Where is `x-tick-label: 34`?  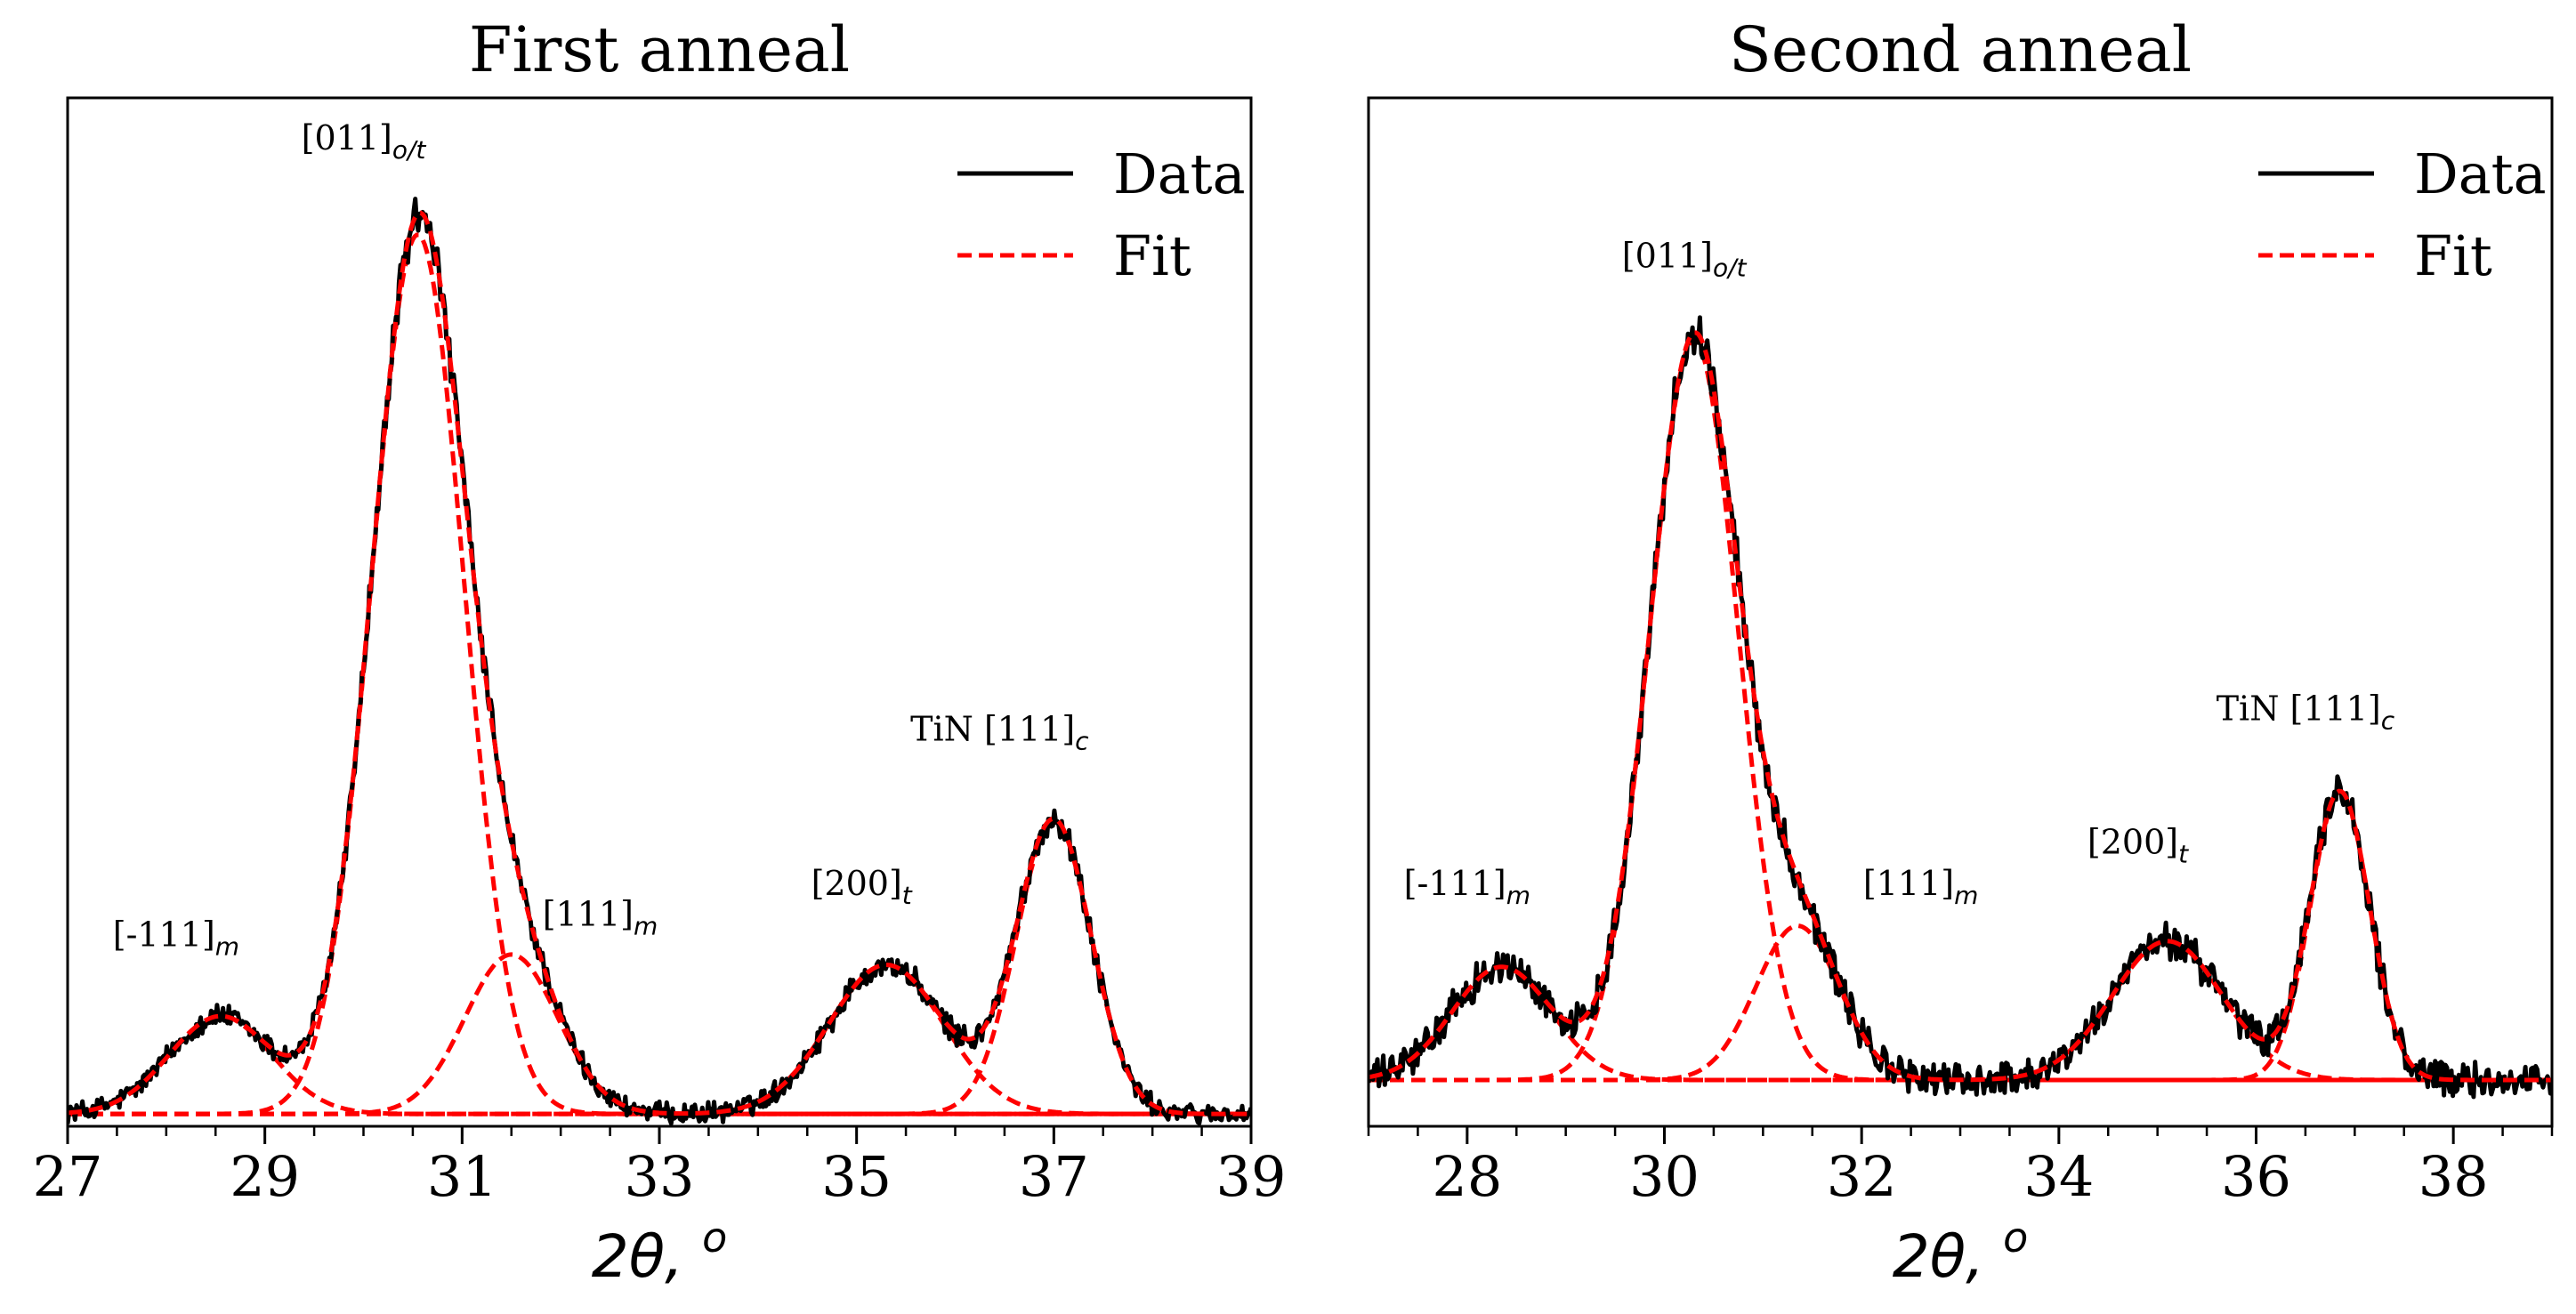
x-tick-label: 34 is located at coordinates (2058, 1177).